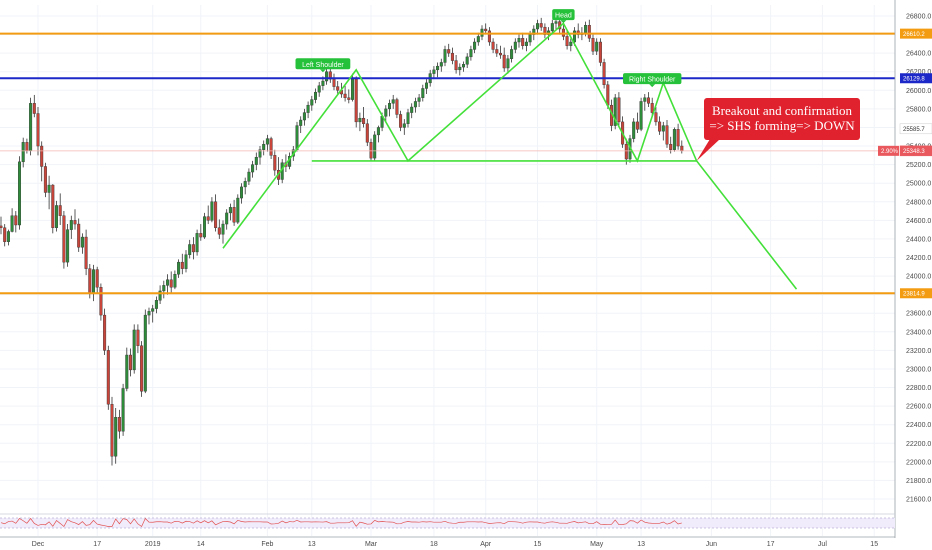  What do you see at coordinates (918, 109) in the screenshot?
I see `y-tick-label: 25800.0` at bounding box center [918, 109].